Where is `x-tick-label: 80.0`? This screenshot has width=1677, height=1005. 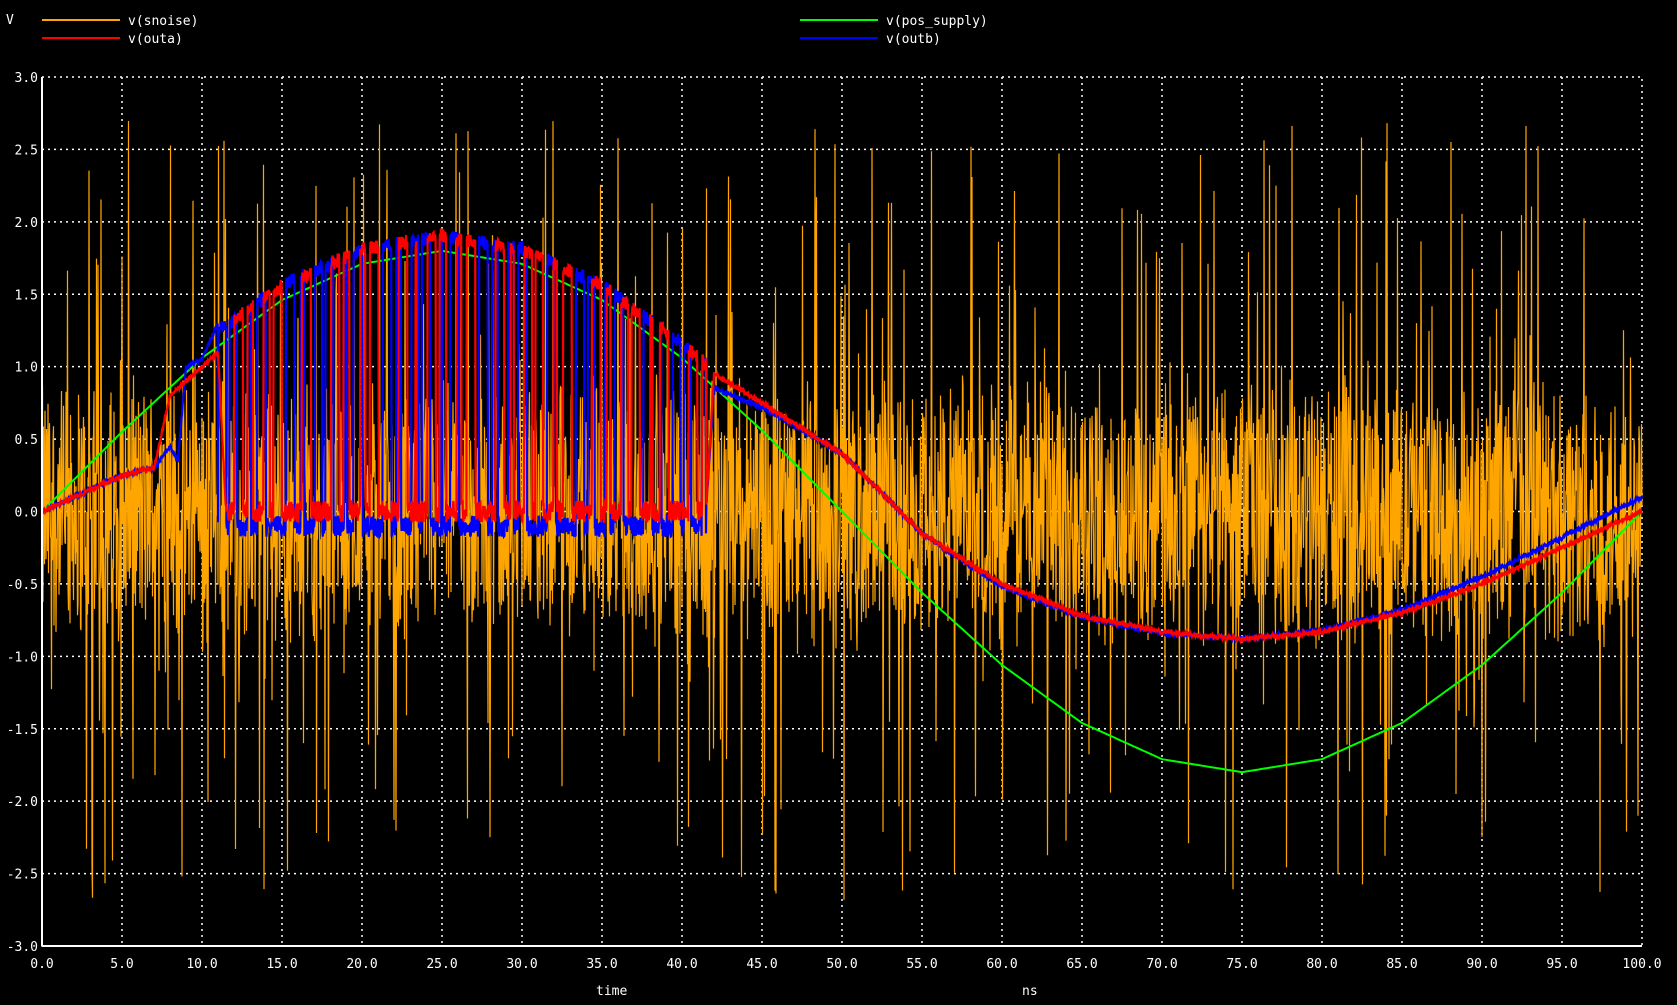
x-tick-label: 80.0 is located at coordinates (1321, 964).